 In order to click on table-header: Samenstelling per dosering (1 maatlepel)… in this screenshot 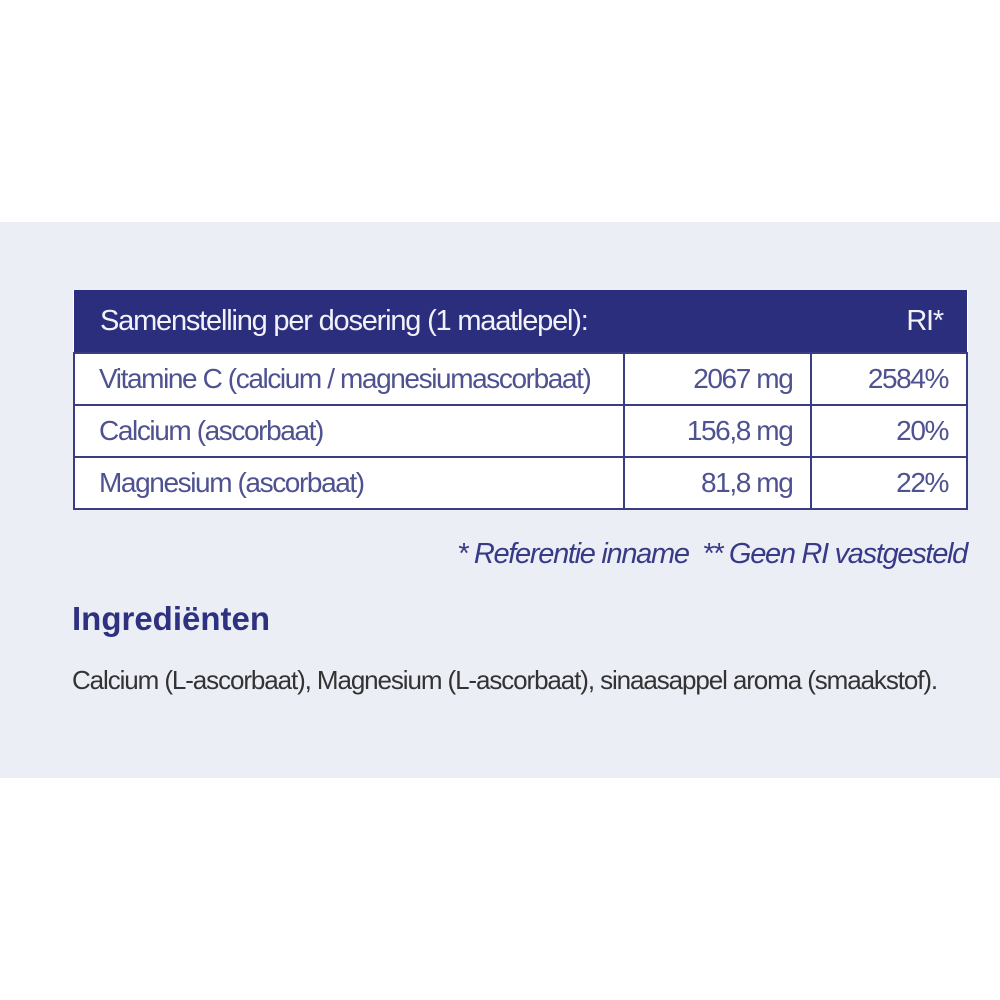, I will do `click(520, 321)`.